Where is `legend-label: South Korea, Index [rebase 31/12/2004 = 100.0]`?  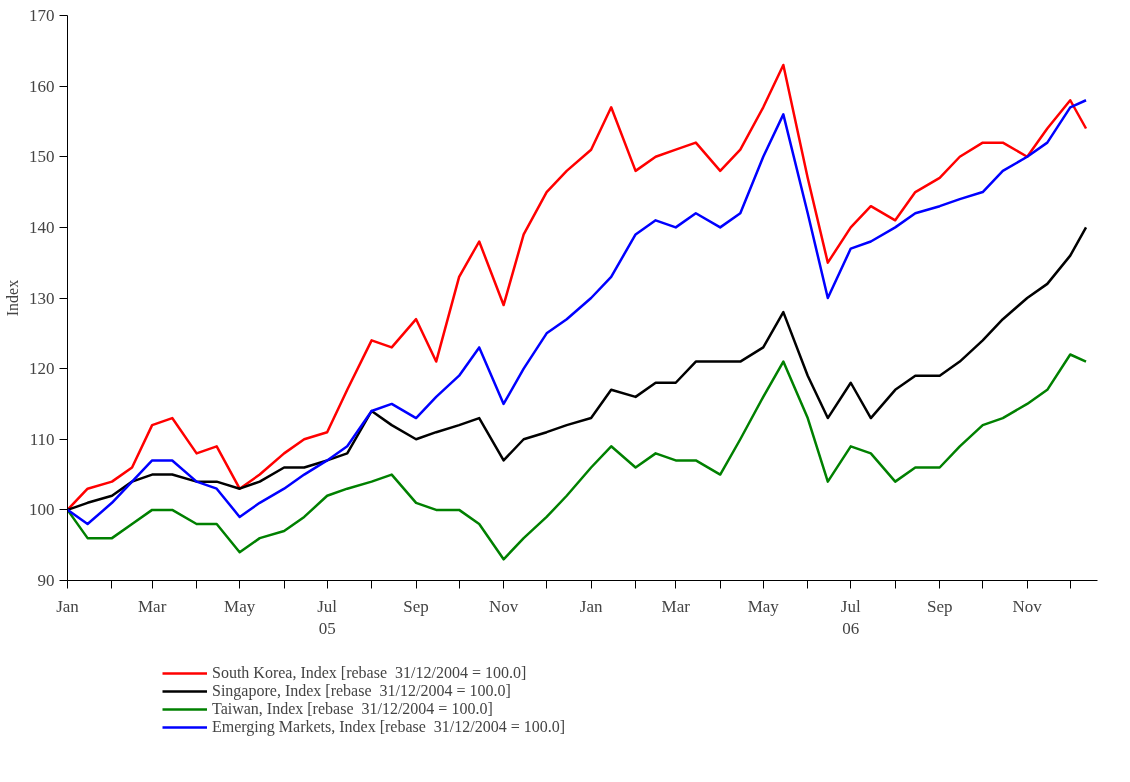
legend-label: South Korea, Index [rebase 31/12/2004 = 100.0] is located at coordinates (369, 673).